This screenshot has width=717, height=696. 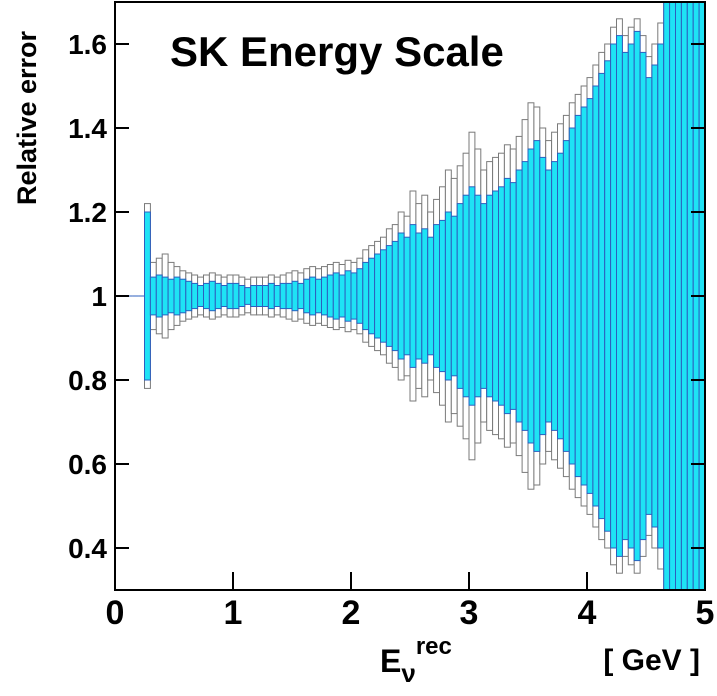 What do you see at coordinates (87, 212) in the screenshot?
I see `y-tick-label: 1.2` at bounding box center [87, 212].